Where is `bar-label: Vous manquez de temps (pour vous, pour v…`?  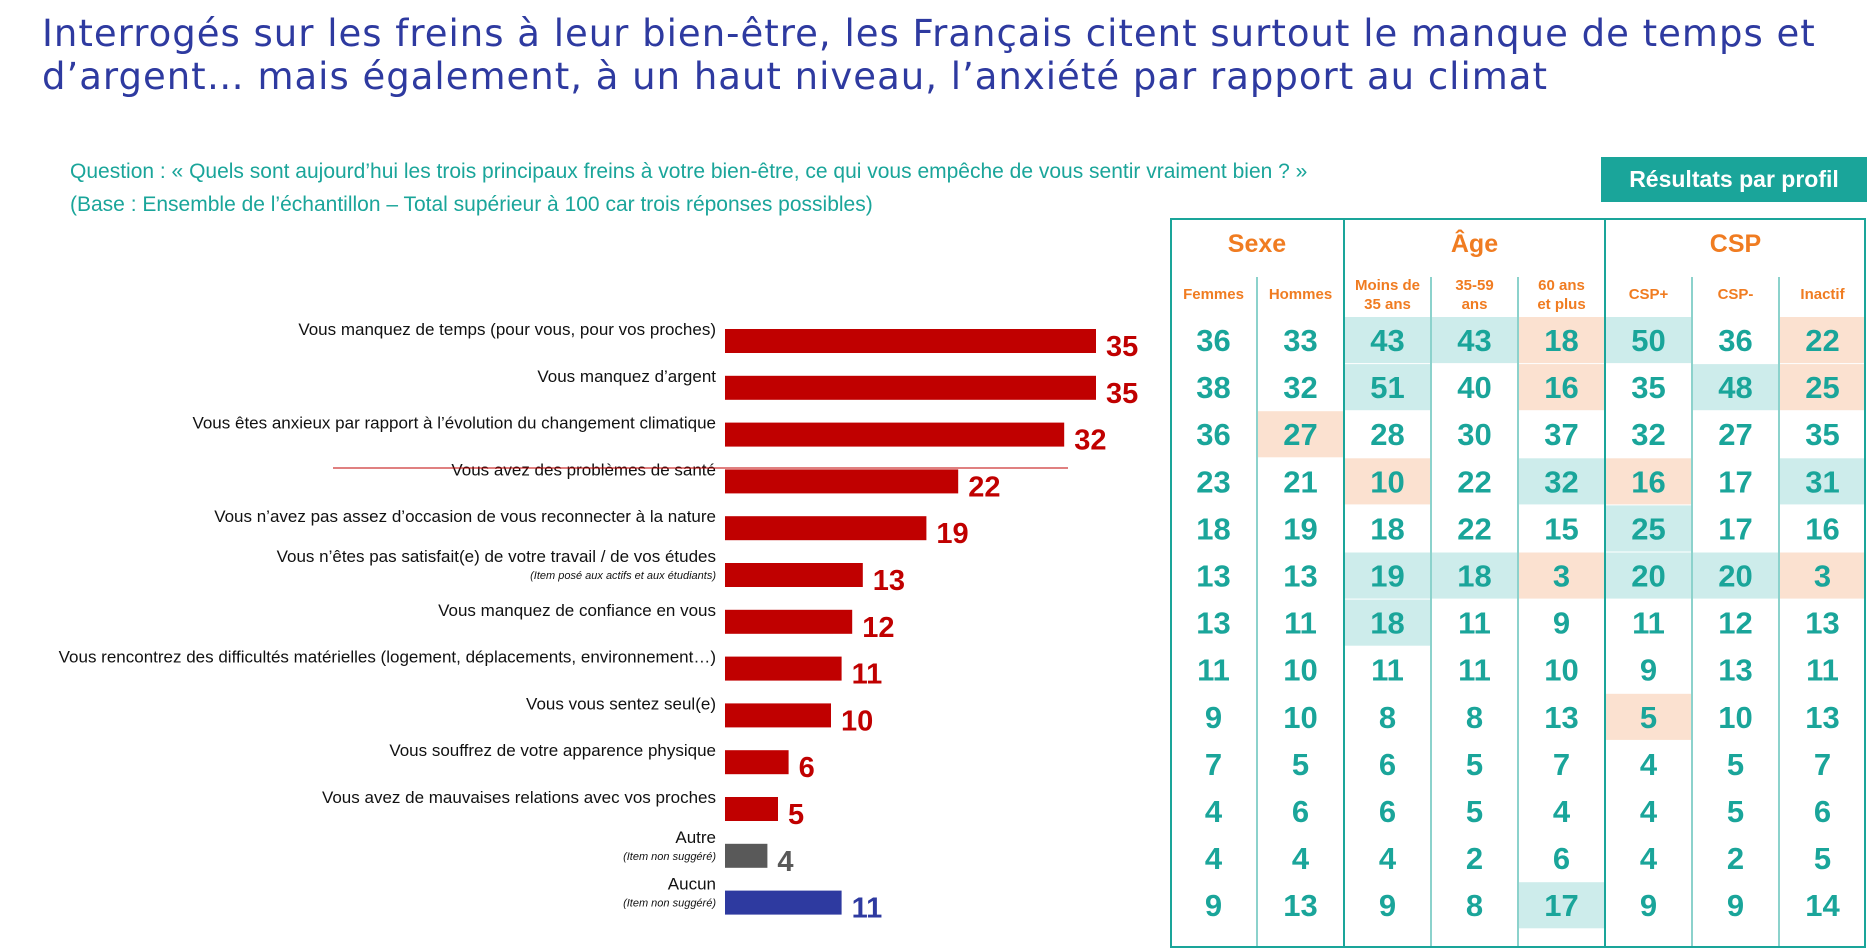
bar-label: Vous manquez de temps (pour vous, pour v… is located at coordinates (507, 329).